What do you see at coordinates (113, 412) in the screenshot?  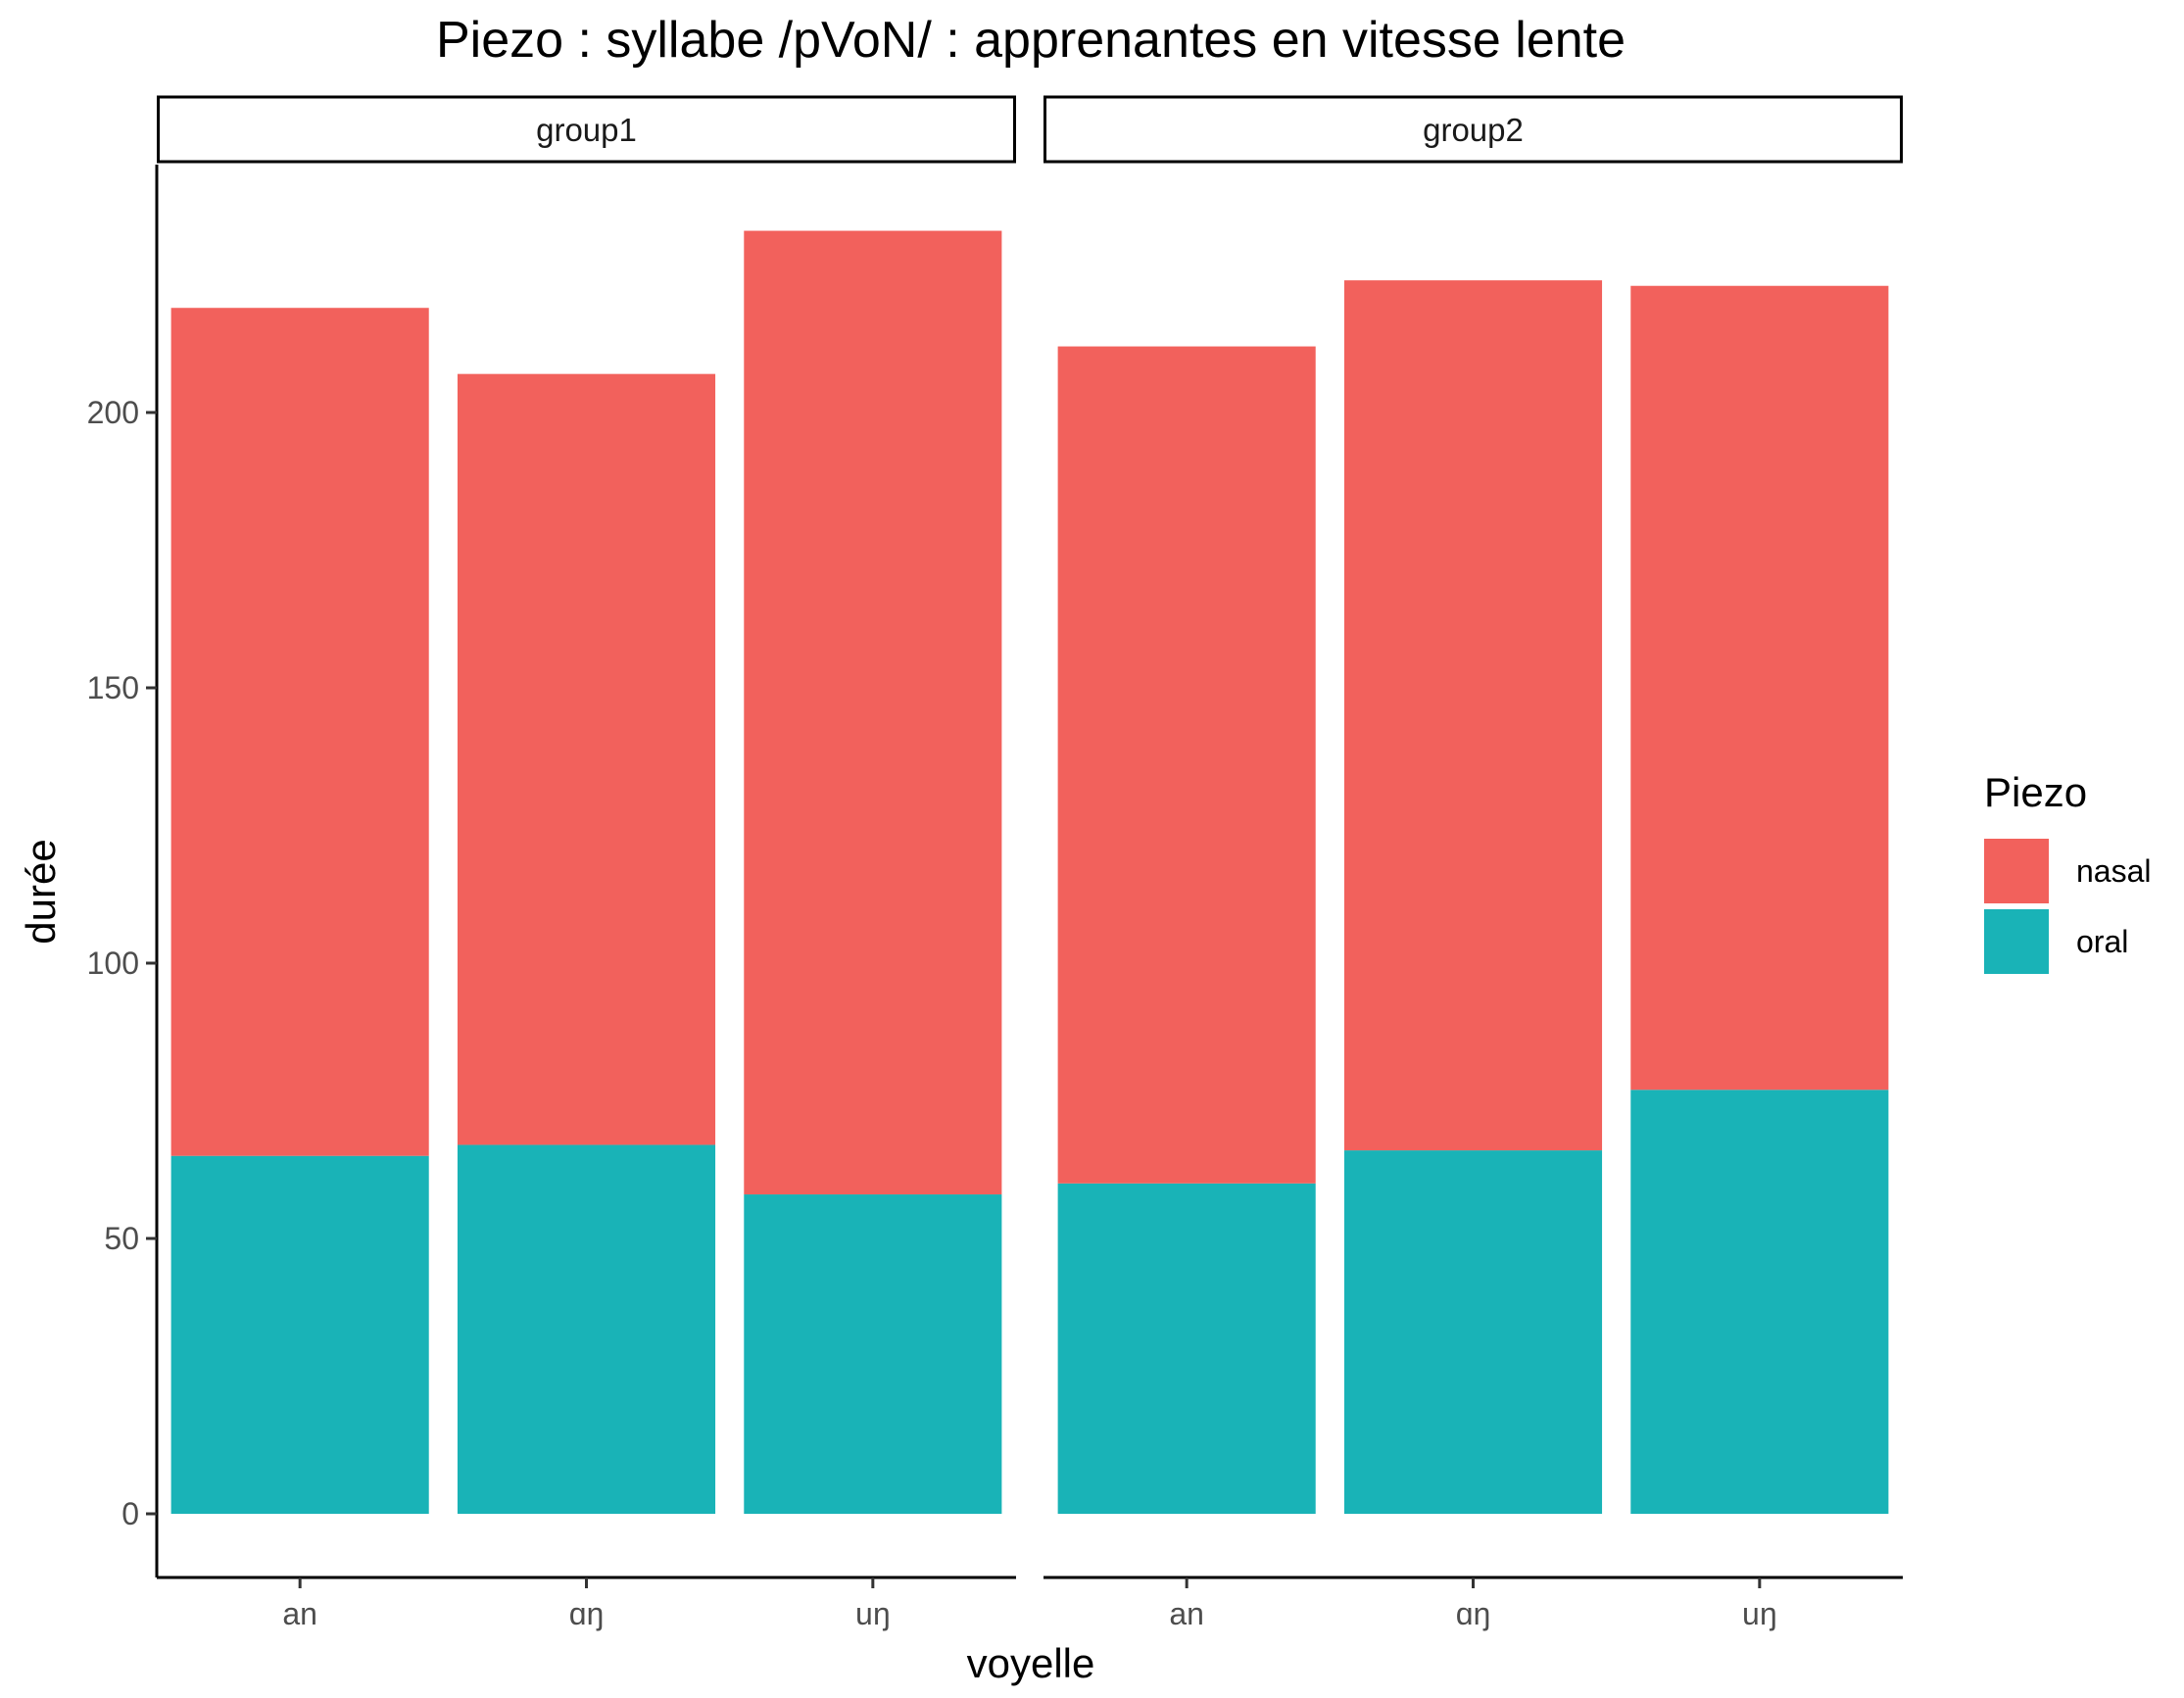 I see `y-tick-label: 200` at bounding box center [113, 412].